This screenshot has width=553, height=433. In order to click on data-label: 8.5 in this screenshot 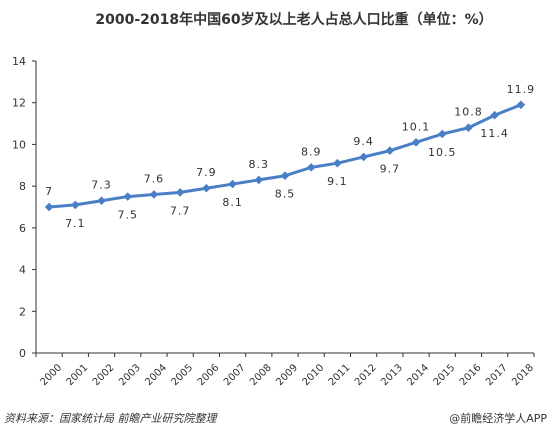, I will do `click(285, 194)`.